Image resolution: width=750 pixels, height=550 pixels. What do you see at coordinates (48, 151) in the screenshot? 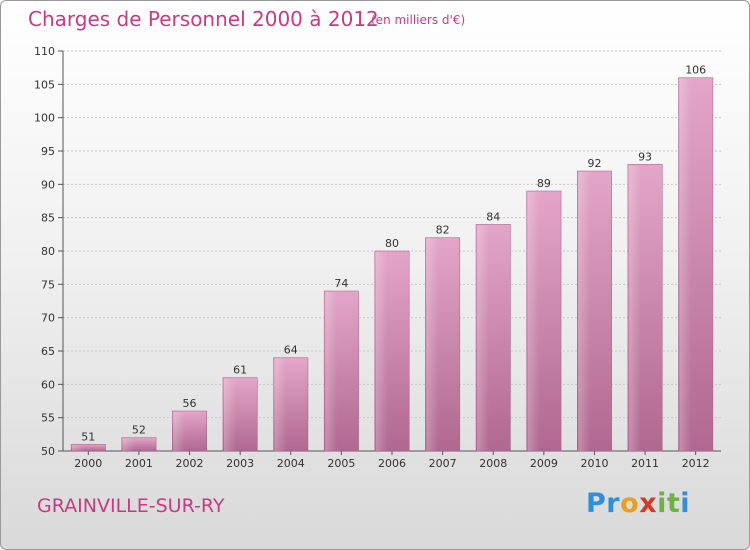
I see `y-tick-label: 95` at bounding box center [48, 151].